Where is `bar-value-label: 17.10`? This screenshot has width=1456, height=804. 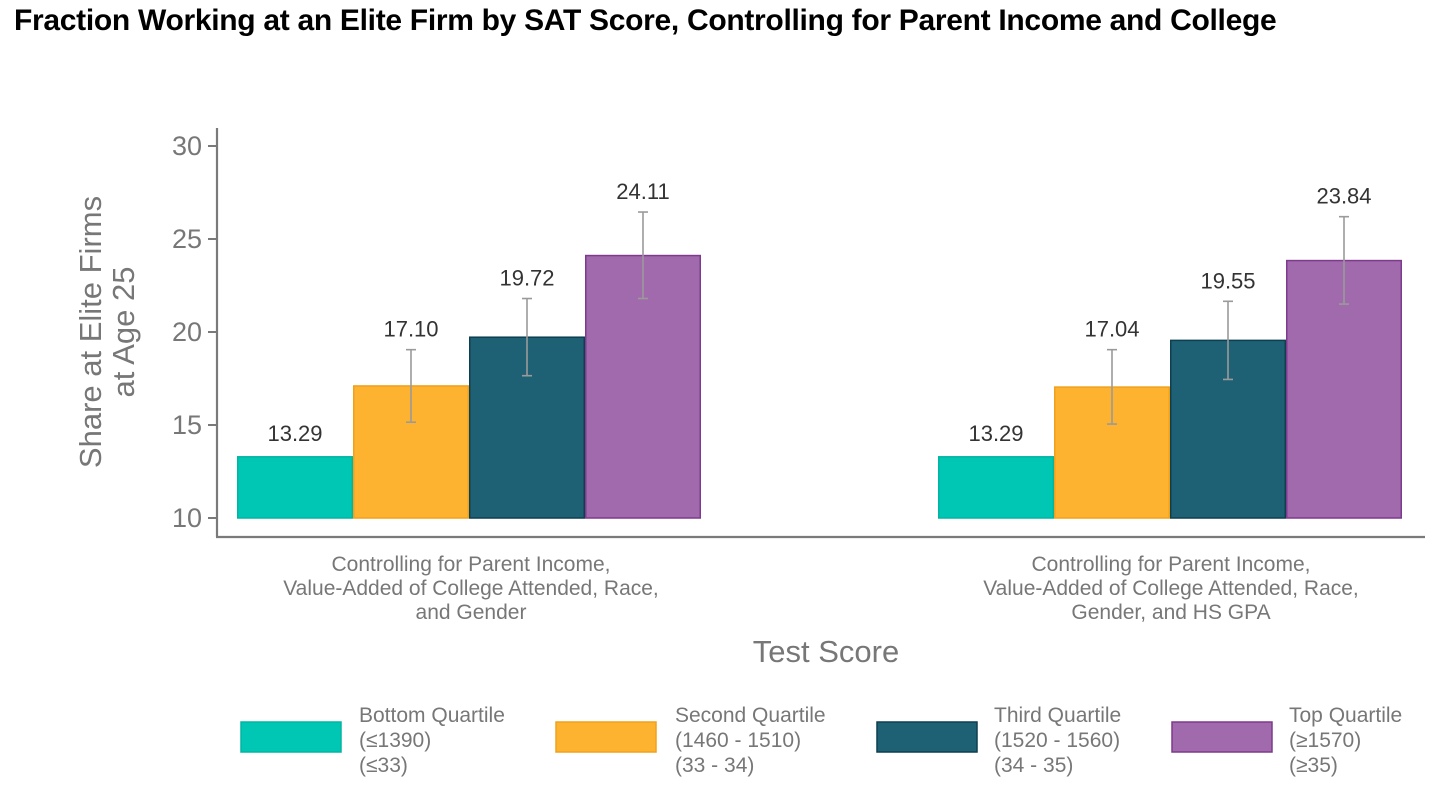 bar-value-label: 17.10 is located at coordinates (410, 329).